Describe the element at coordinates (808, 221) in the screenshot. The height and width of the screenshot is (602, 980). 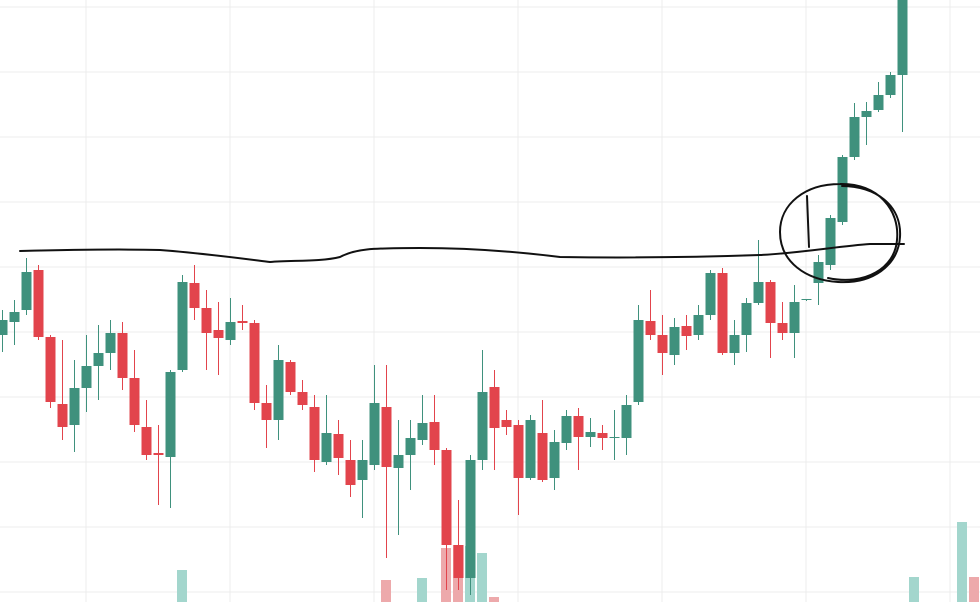
I see `drawn-tick` at that location.